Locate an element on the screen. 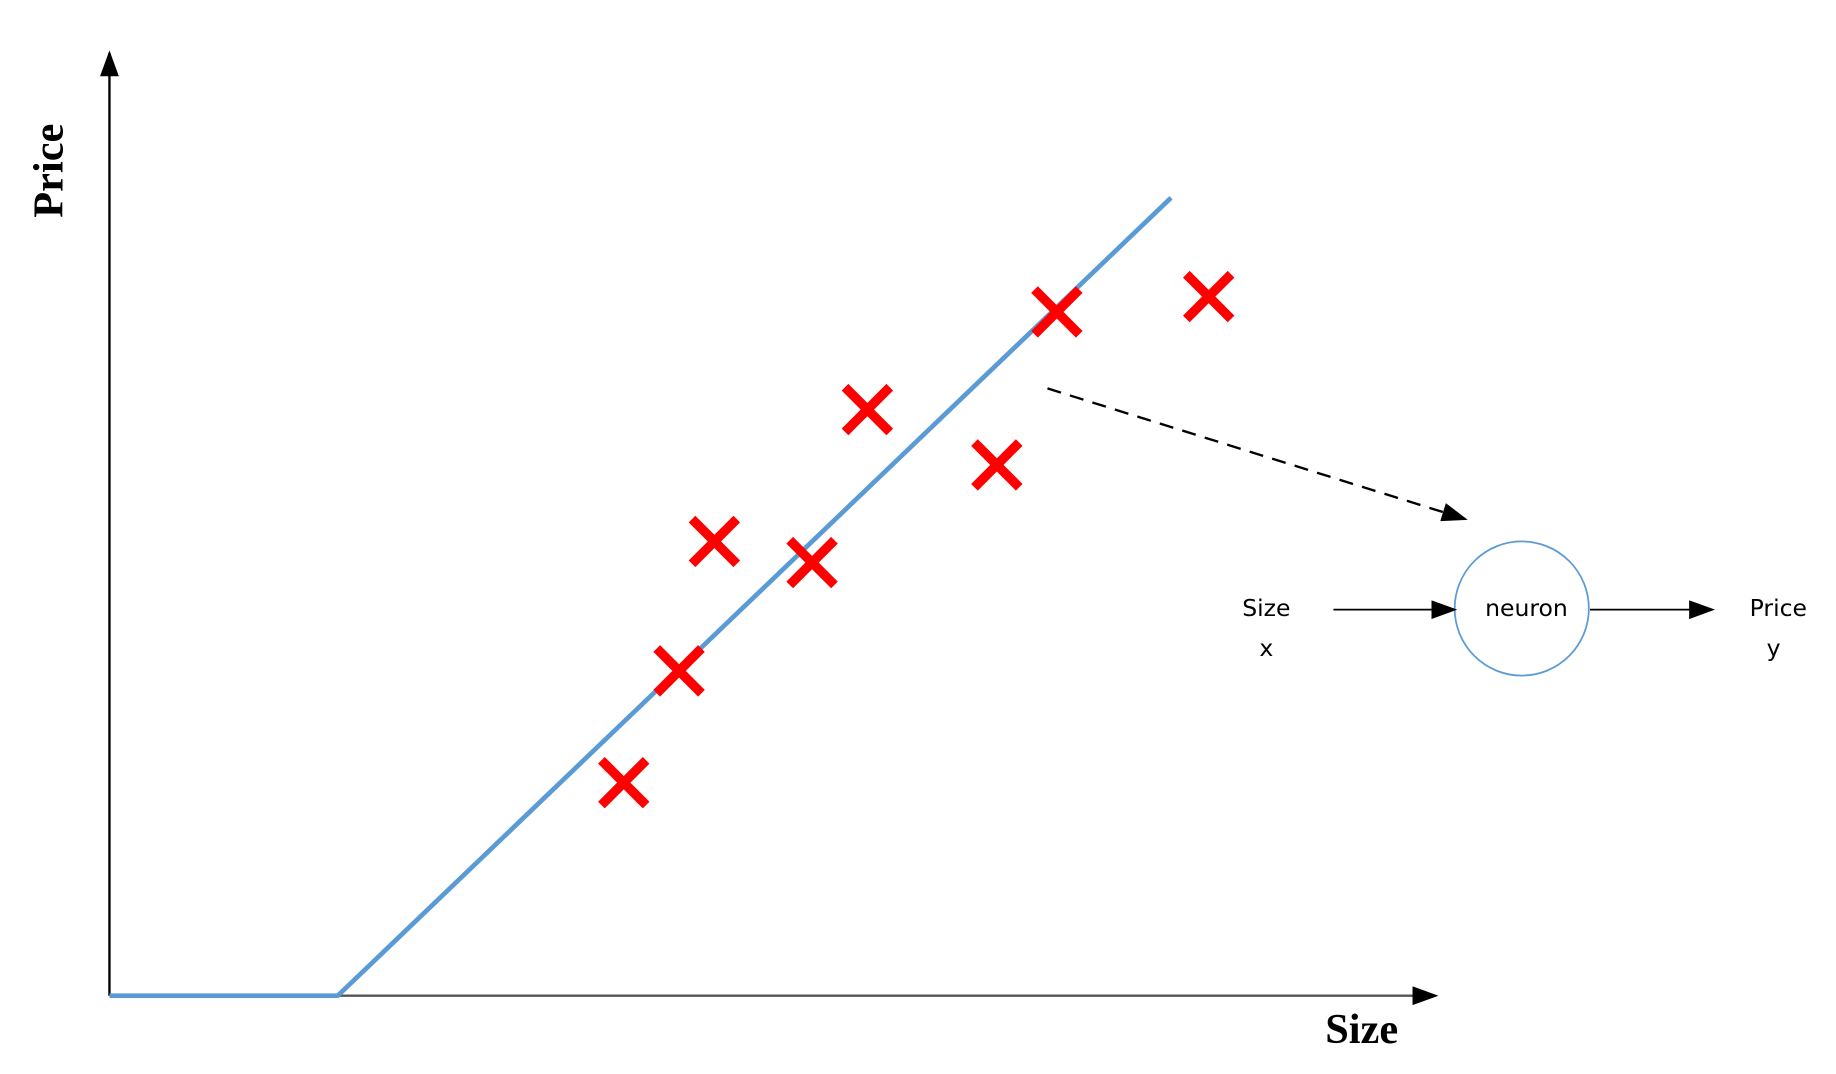  input-label: Size is located at coordinates (1266, 608).